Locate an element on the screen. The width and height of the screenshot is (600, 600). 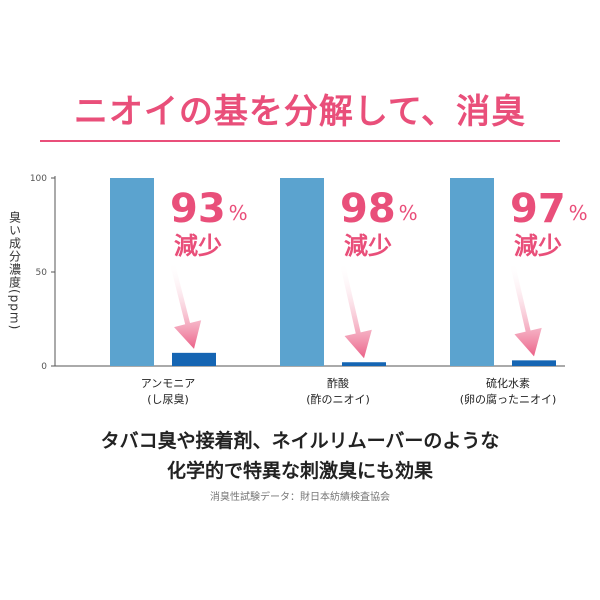
tagline-line-2: 化学的で特異な刺激臭にも効果 is located at coordinates (299, 471).